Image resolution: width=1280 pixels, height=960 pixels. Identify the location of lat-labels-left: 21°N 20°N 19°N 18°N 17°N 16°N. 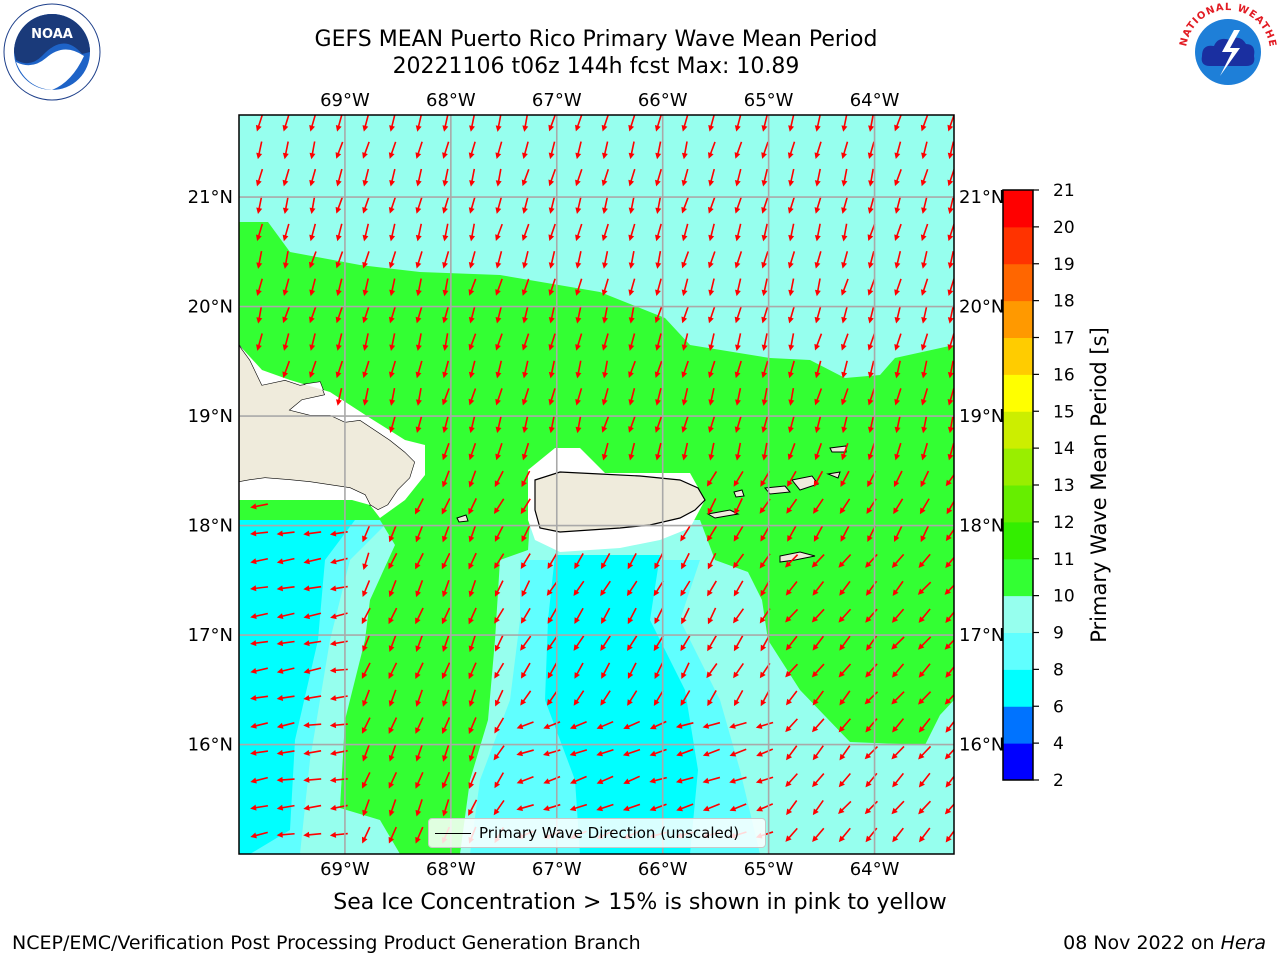
(210, 471).